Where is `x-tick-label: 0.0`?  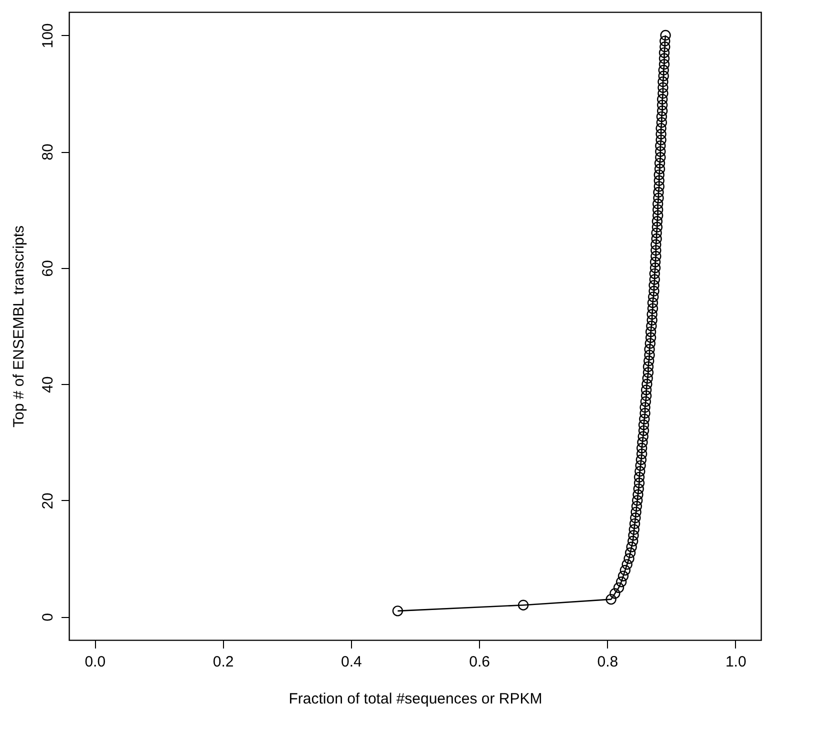
x-tick-label: 0.0 is located at coordinates (95, 662).